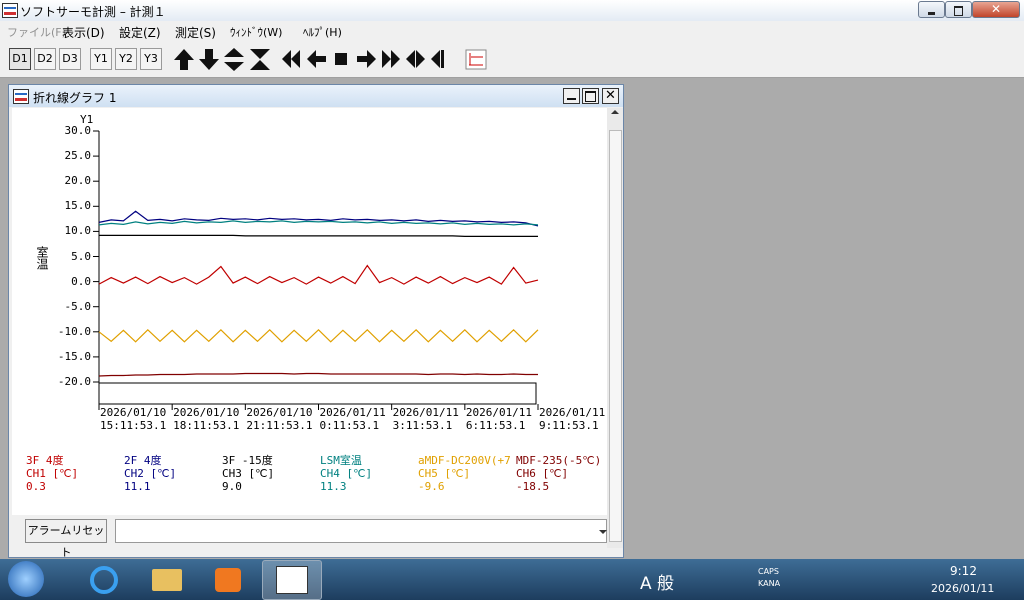 The width and height of the screenshot is (1024, 600). I want to click on toolbar-icons, so click(330, 59).